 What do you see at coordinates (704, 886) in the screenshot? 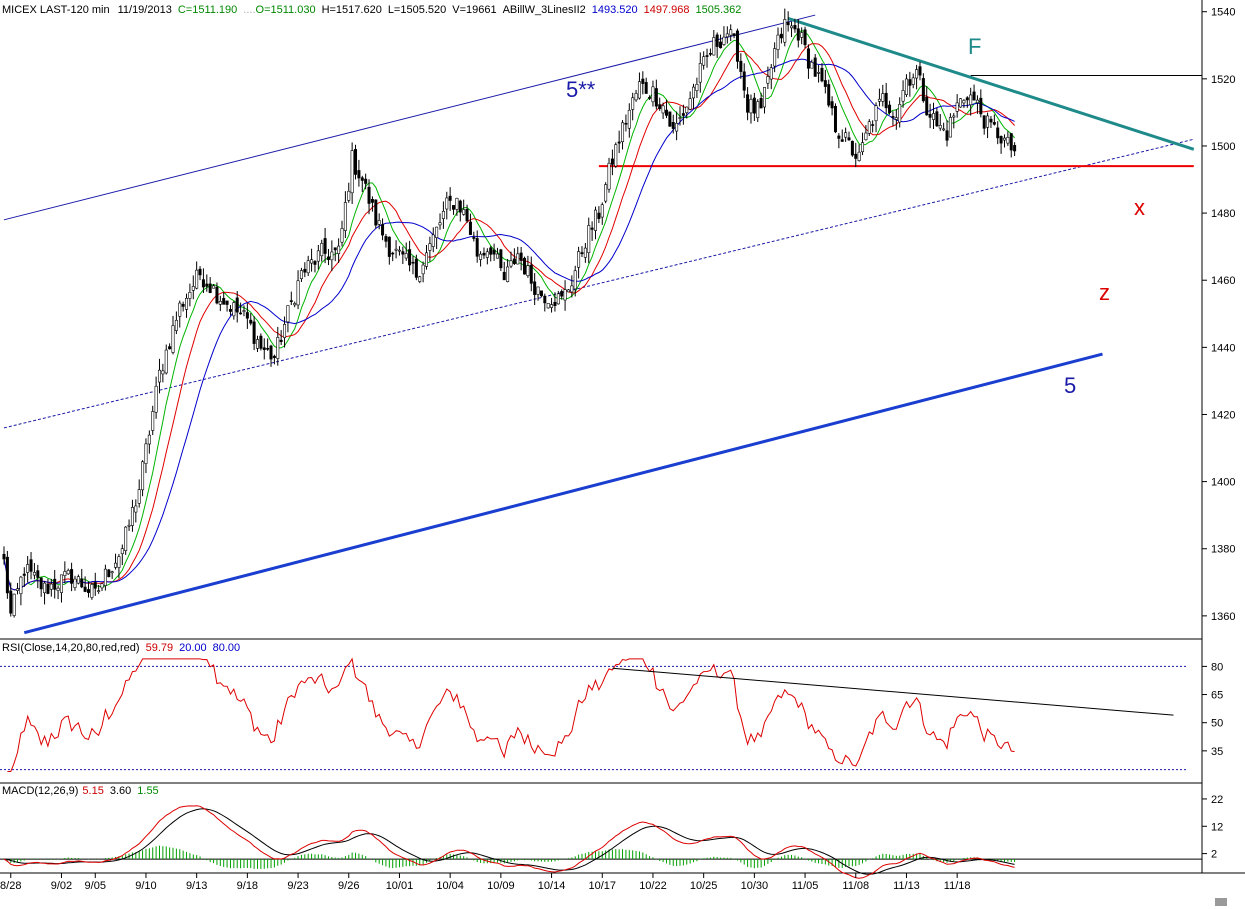
I see `date-tick-label: 10/25` at bounding box center [704, 886].